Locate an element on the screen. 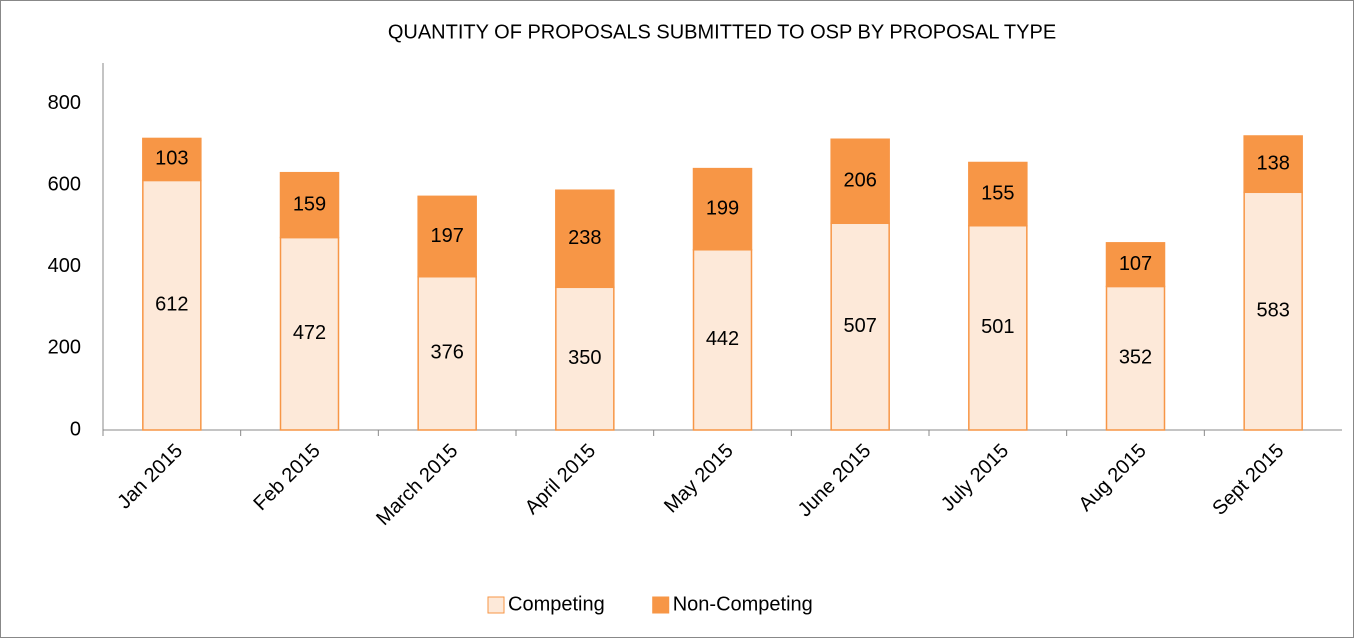  data-label: 159 is located at coordinates (309, 204).